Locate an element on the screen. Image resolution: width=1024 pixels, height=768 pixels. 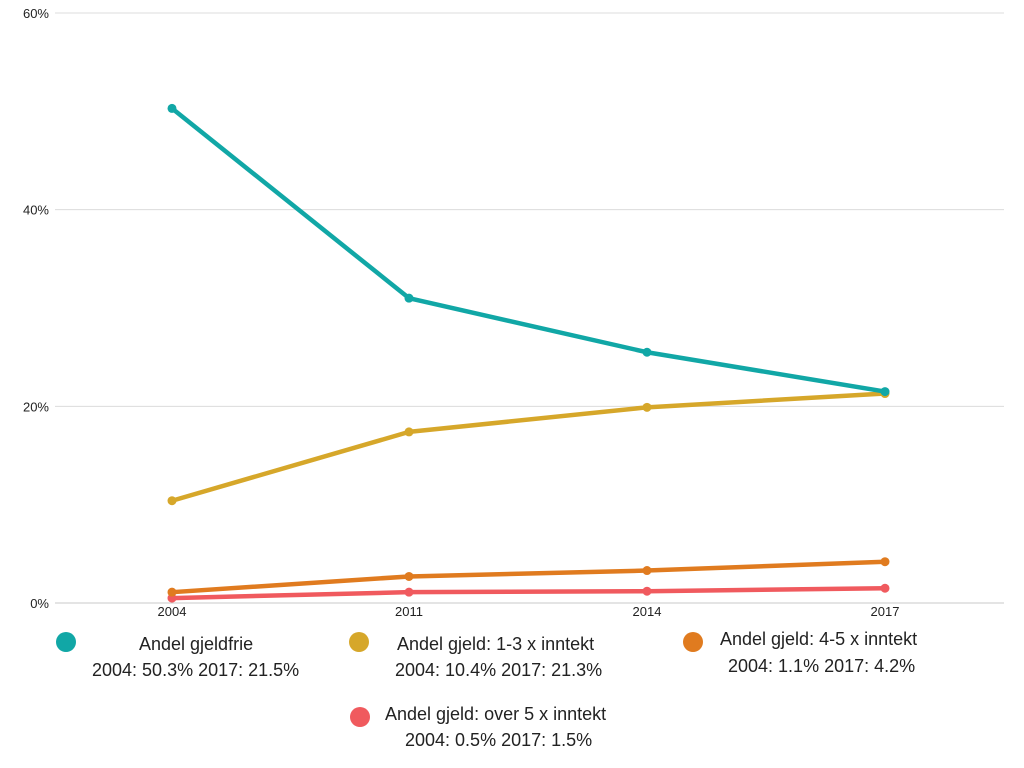
series-3-line is located at coordinates (528, 593).